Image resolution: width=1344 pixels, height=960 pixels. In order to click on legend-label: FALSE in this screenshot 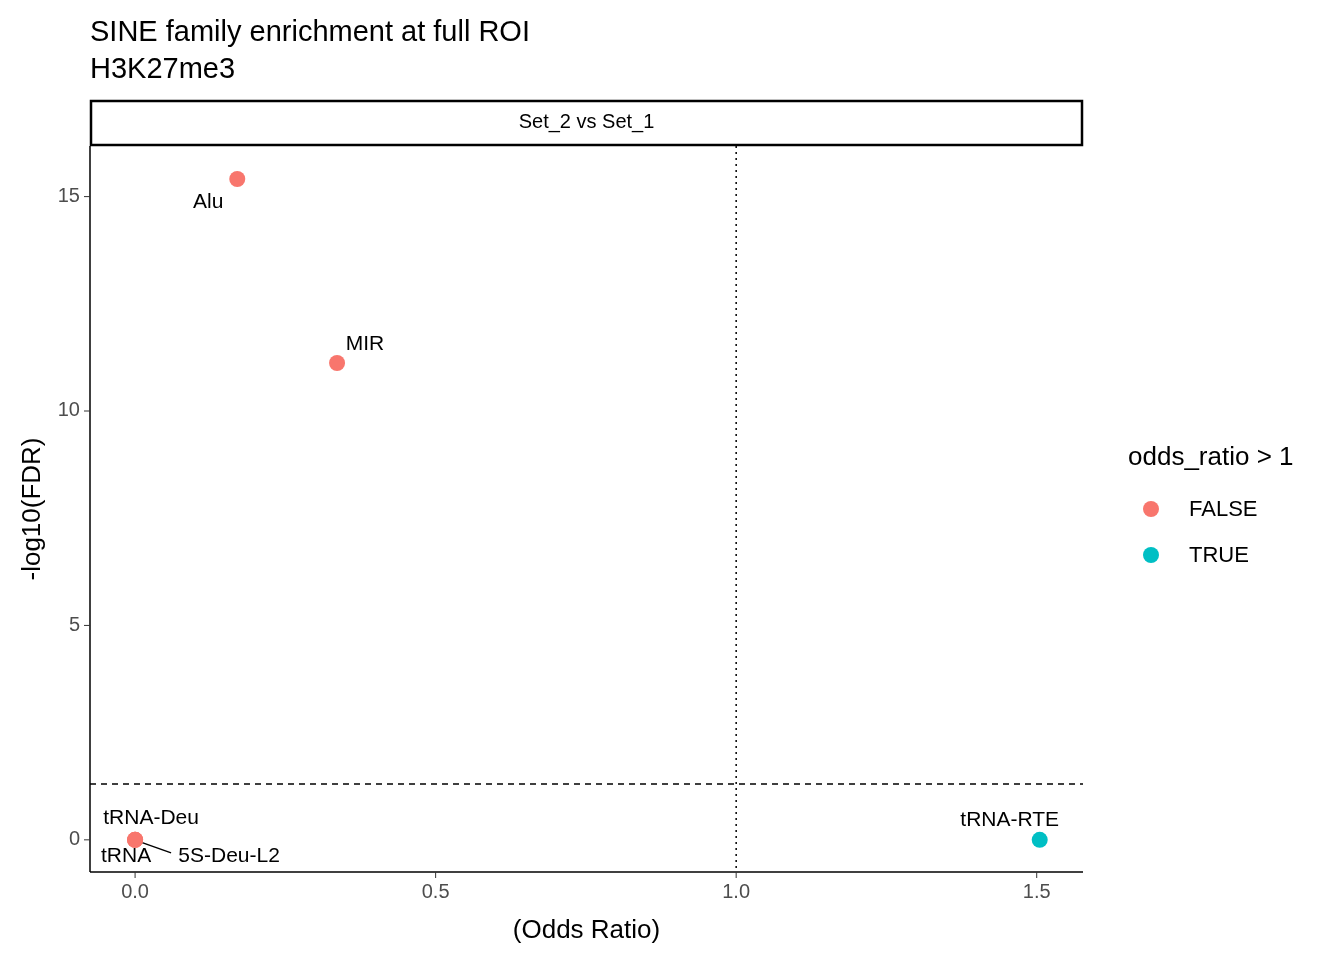, I will do `click(1223, 508)`.